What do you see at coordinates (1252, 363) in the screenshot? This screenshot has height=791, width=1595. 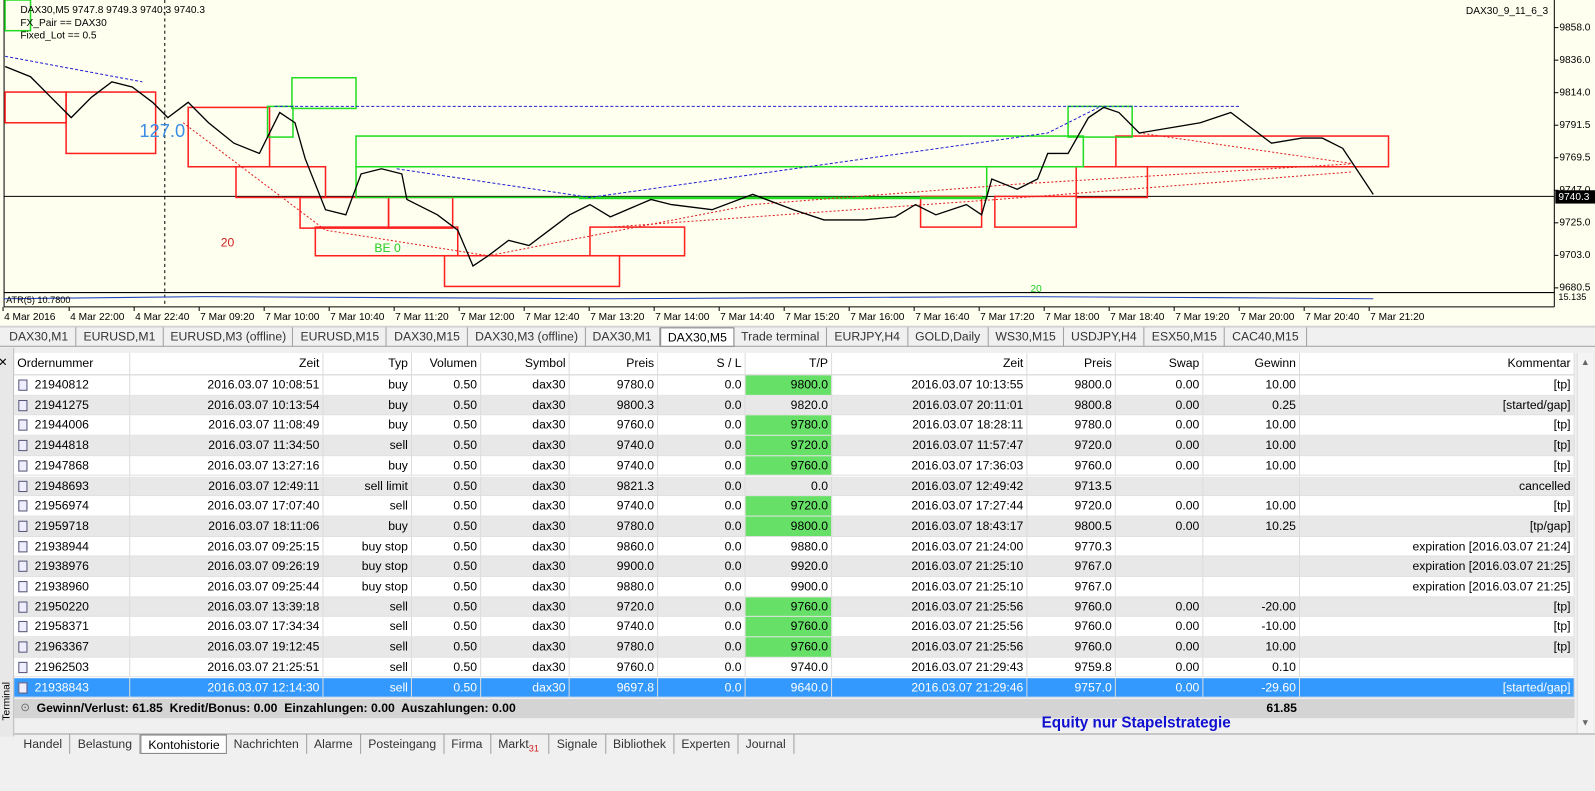 I see `column-header: Gewinn` at bounding box center [1252, 363].